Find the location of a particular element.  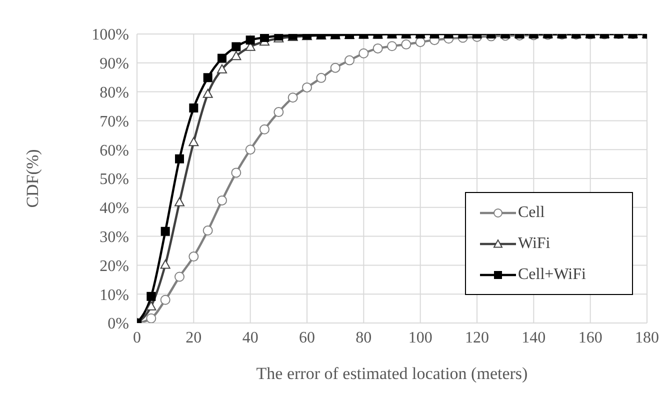

x-tick-label: 160 is located at coordinates (590, 337).